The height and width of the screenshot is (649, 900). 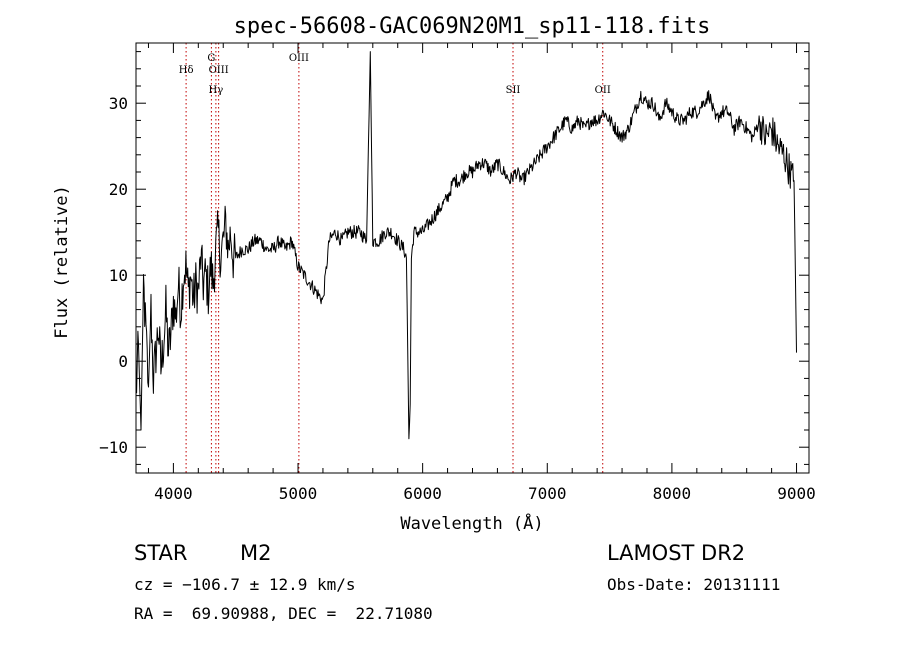 What do you see at coordinates (471, 523) in the screenshot?
I see `x-axis-label: Wavelength (Å)` at bounding box center [471, 523].